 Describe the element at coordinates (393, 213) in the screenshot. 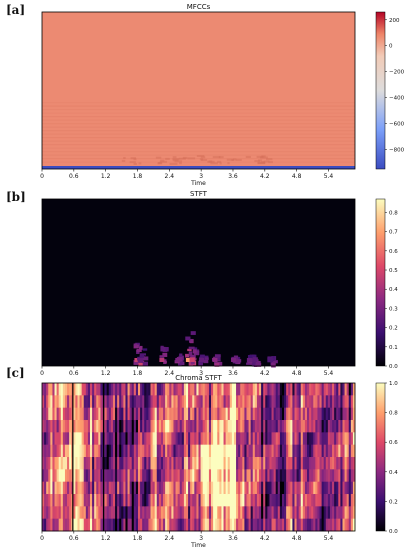

I see `colorbar-tick-label: 0.8` at that location.